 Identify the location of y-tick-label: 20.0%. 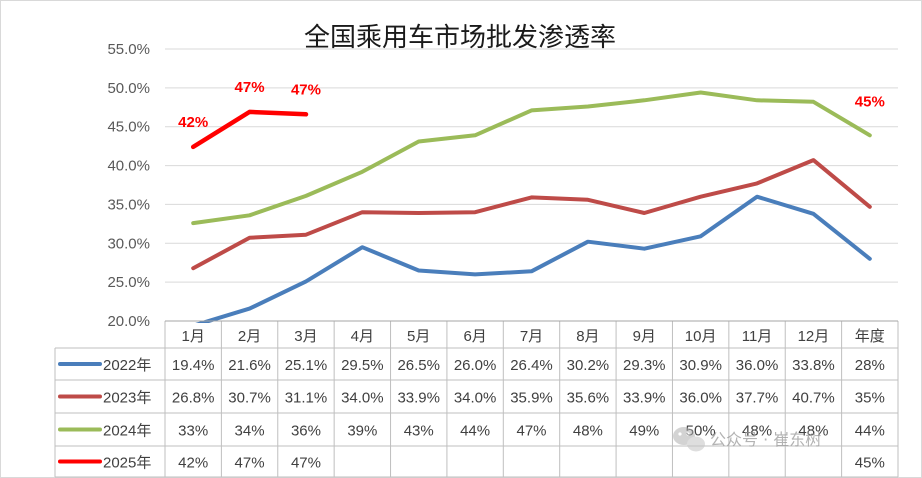
(128, 321).